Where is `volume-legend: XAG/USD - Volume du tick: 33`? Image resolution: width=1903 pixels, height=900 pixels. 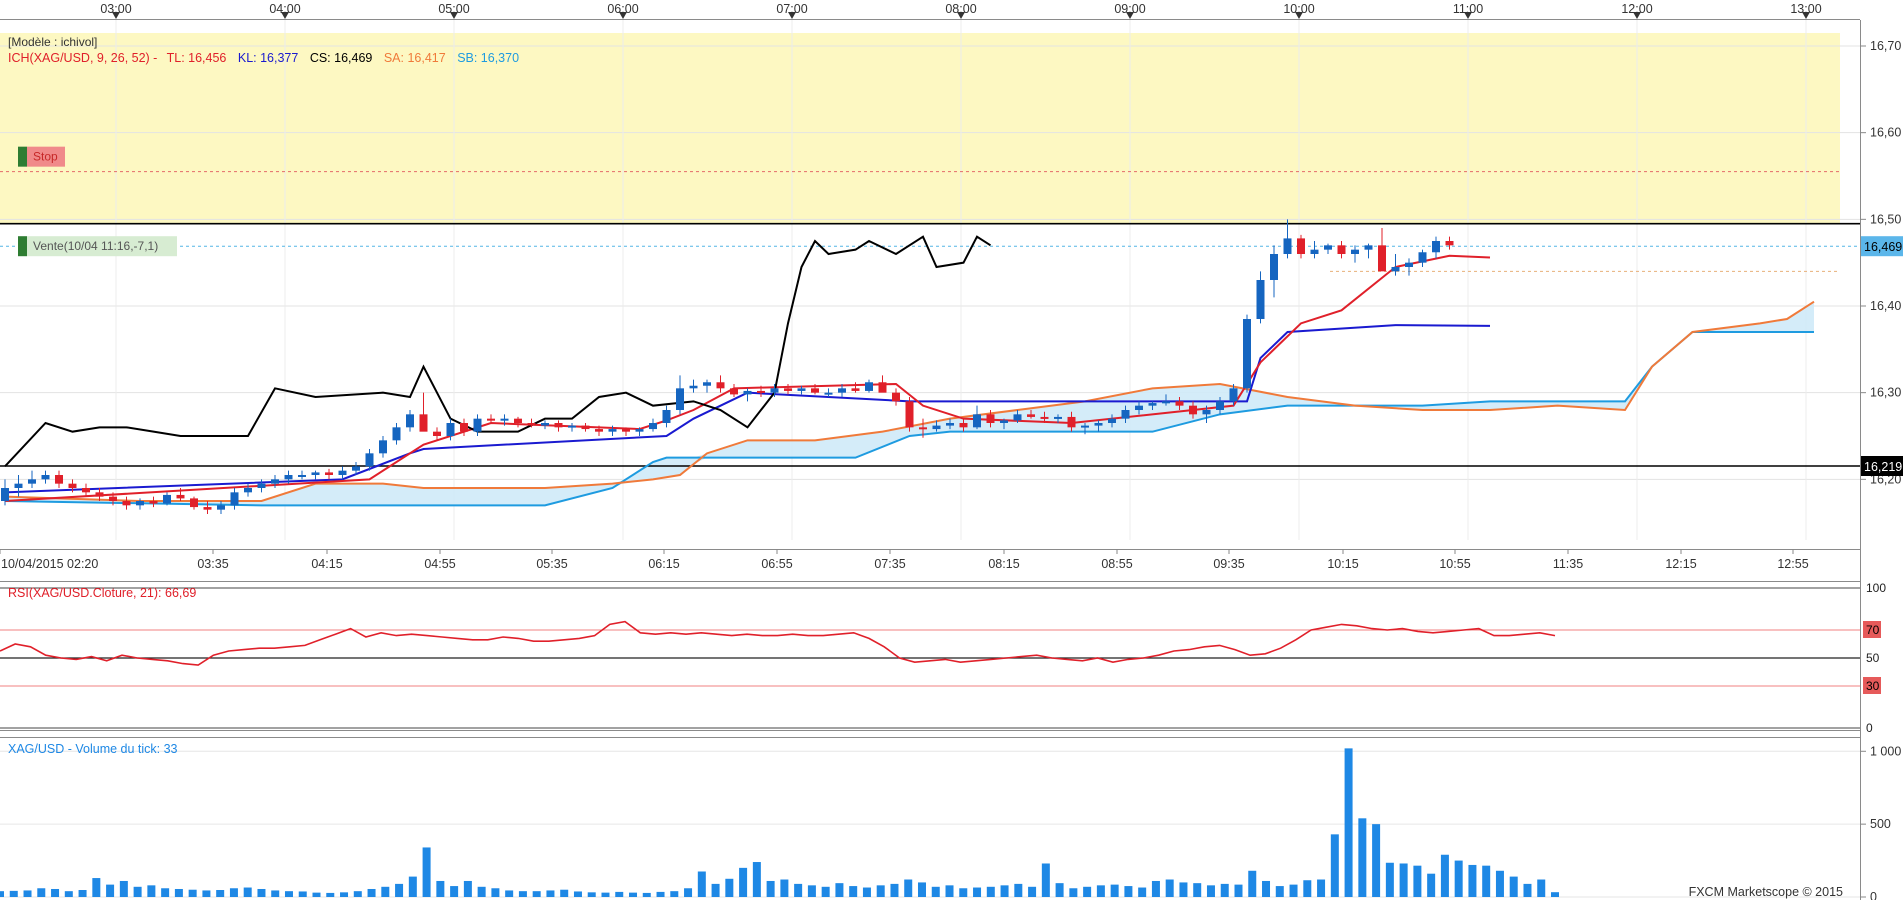
volume-legend: XAG/USD - Volume du tick: 33 is located at coordinates (93, 749).